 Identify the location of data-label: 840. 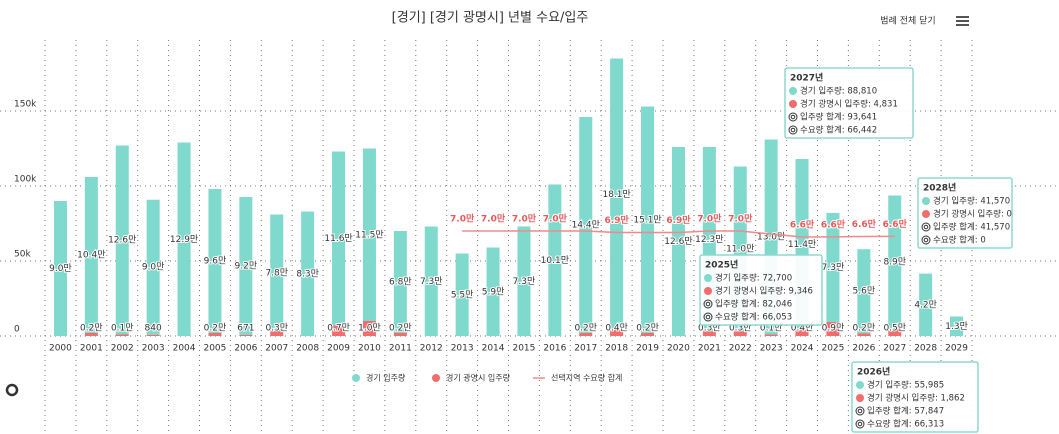
(153, 329).